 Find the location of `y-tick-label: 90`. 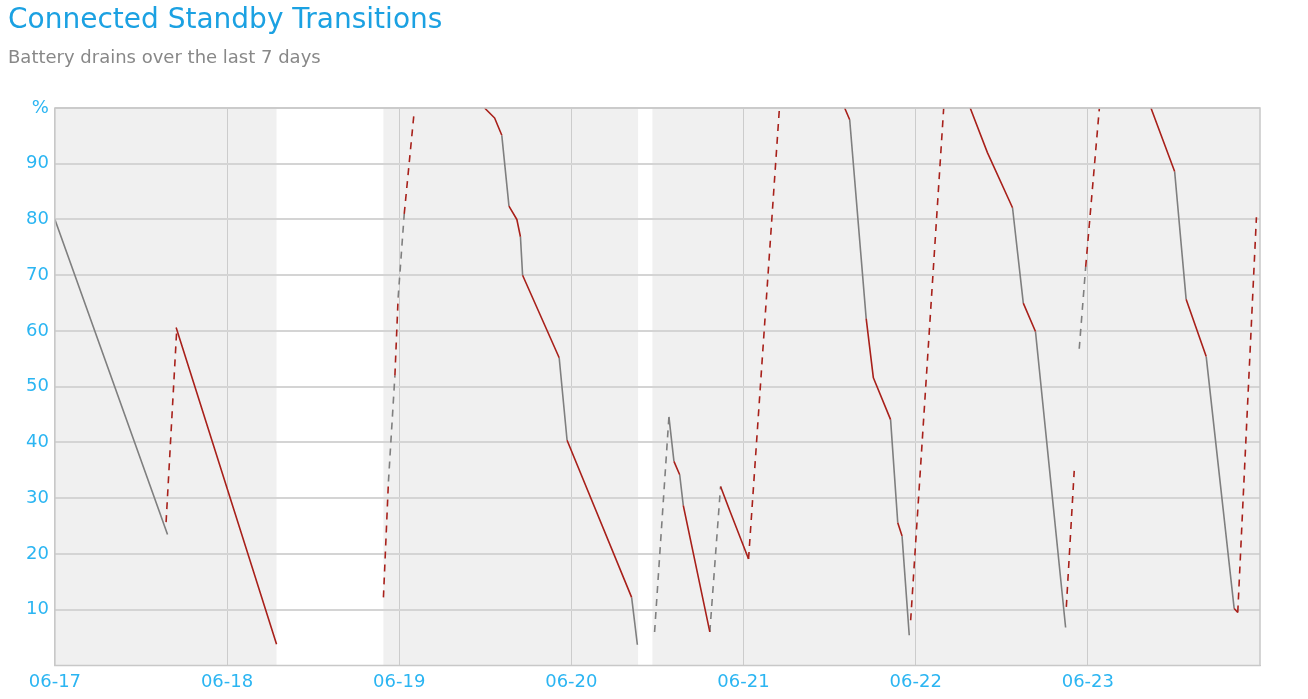

y-tick-label: 90 is located at coordinates (37, 162).